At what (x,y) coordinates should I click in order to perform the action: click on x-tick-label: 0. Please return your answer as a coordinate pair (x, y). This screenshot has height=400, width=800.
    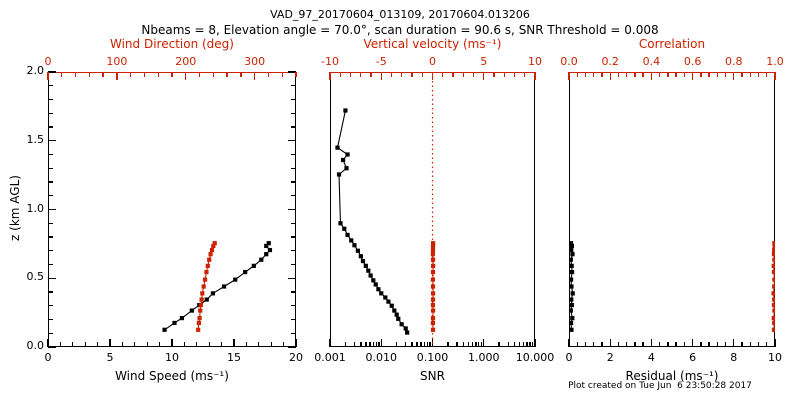
    Looking at the image, I should click on (569, 357).